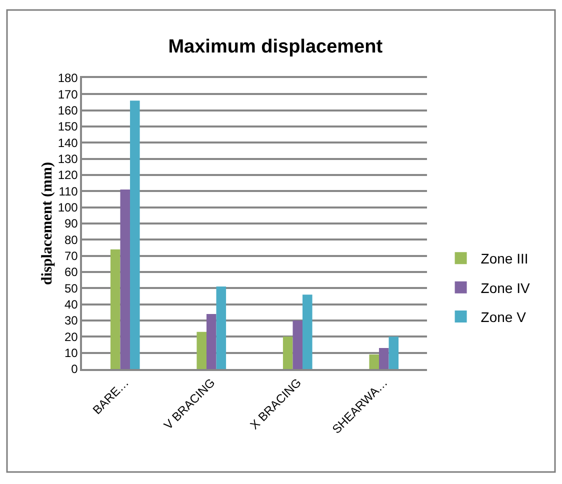 This screenshot has width=562, height=484. What do you see at coordinates (276, 47) in the screenshot?
I see `chart-title: Maximum displacement` at bounding box center [276, 47].